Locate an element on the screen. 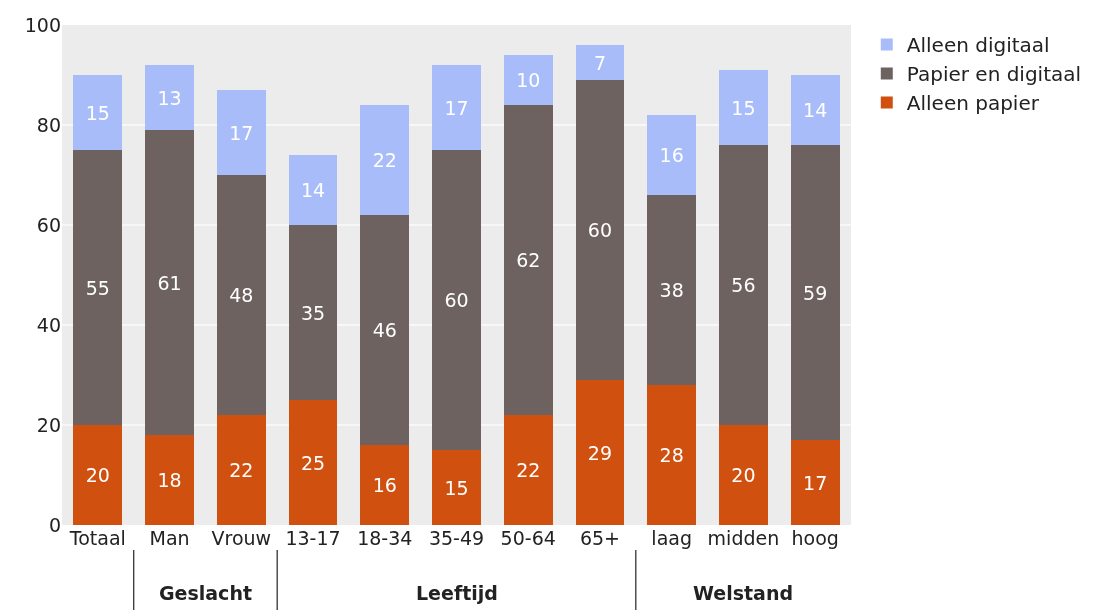 The image size is (1099, 610). data-label: 38 is located at coordinates (671, 290).